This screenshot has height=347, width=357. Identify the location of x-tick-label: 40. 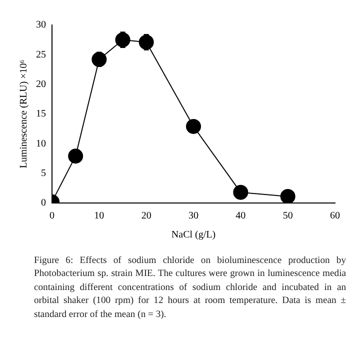
(241, 216).